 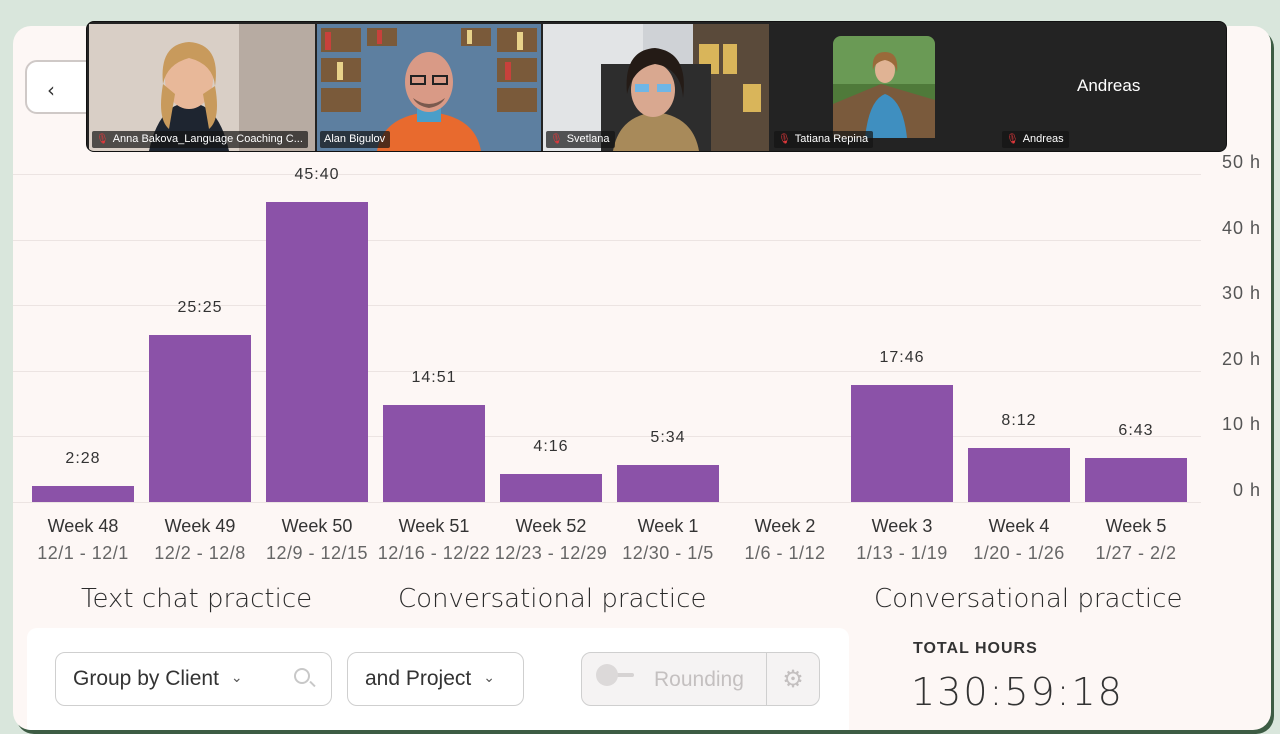 I want to click on participant-name-tag: Alan Bigulov, so click(x=355, y=139).